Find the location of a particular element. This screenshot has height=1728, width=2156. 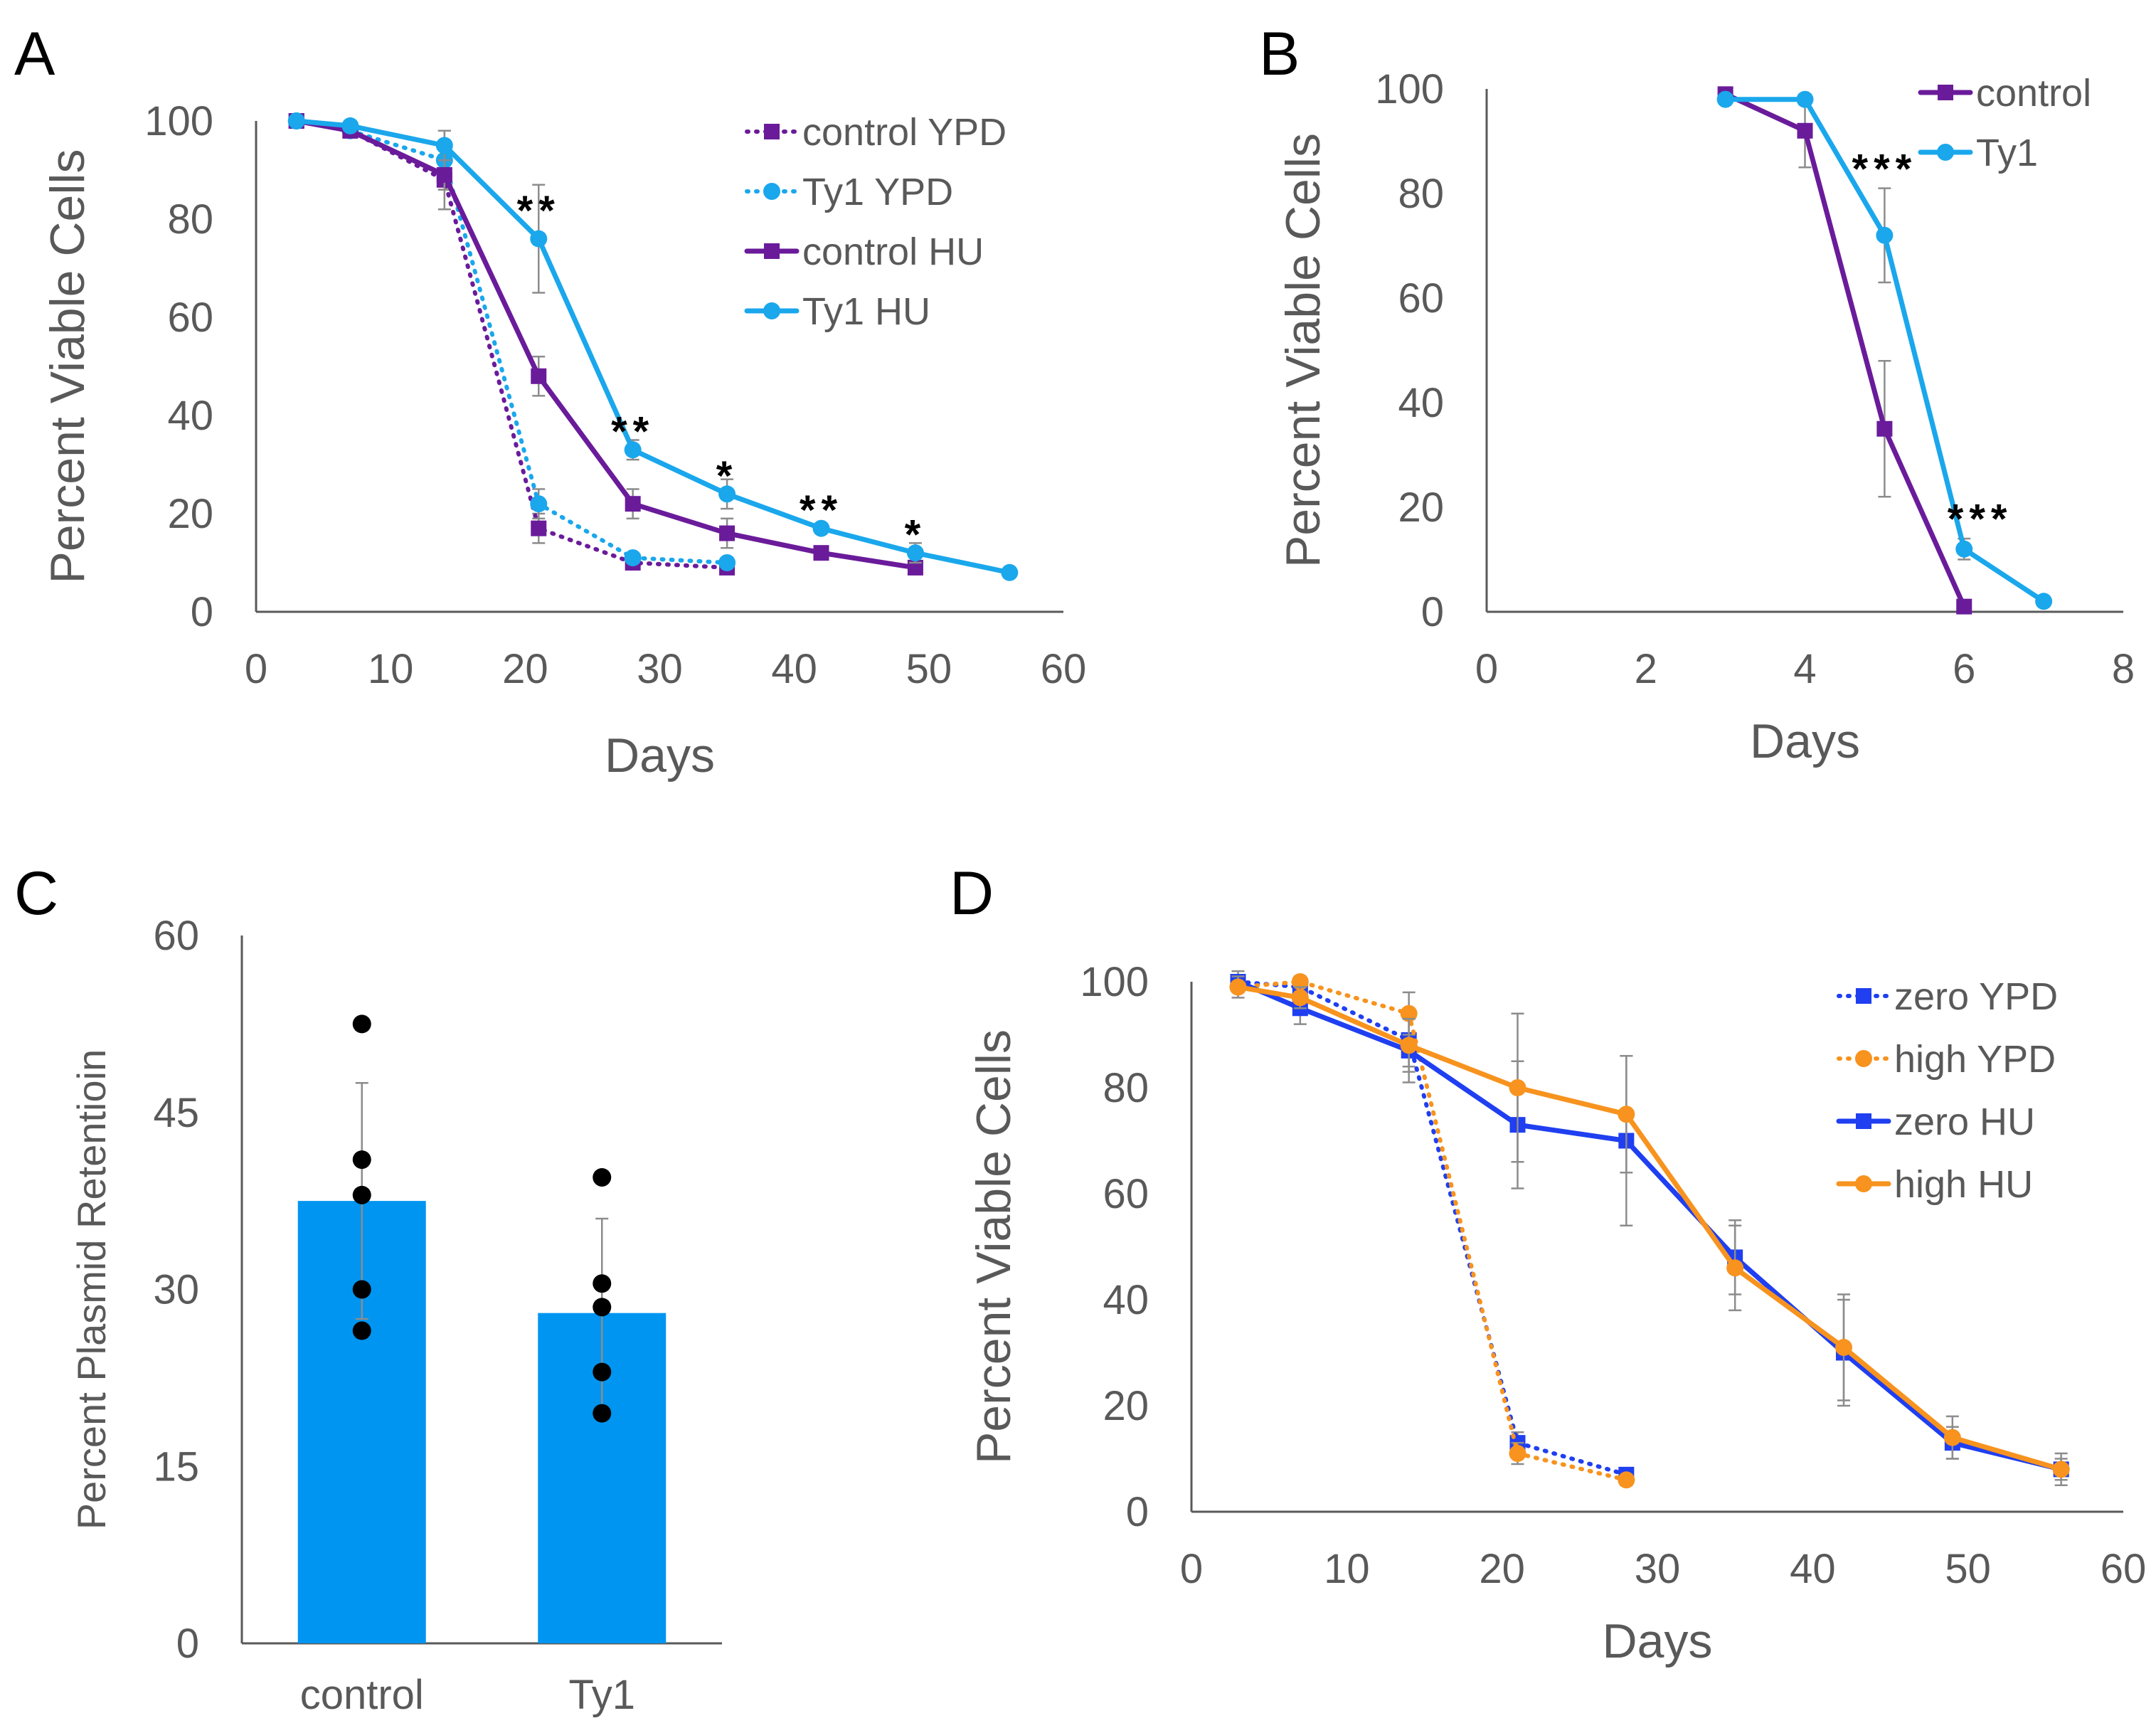

legend-entry: Ty1 is located at coordinates (2007, 153).